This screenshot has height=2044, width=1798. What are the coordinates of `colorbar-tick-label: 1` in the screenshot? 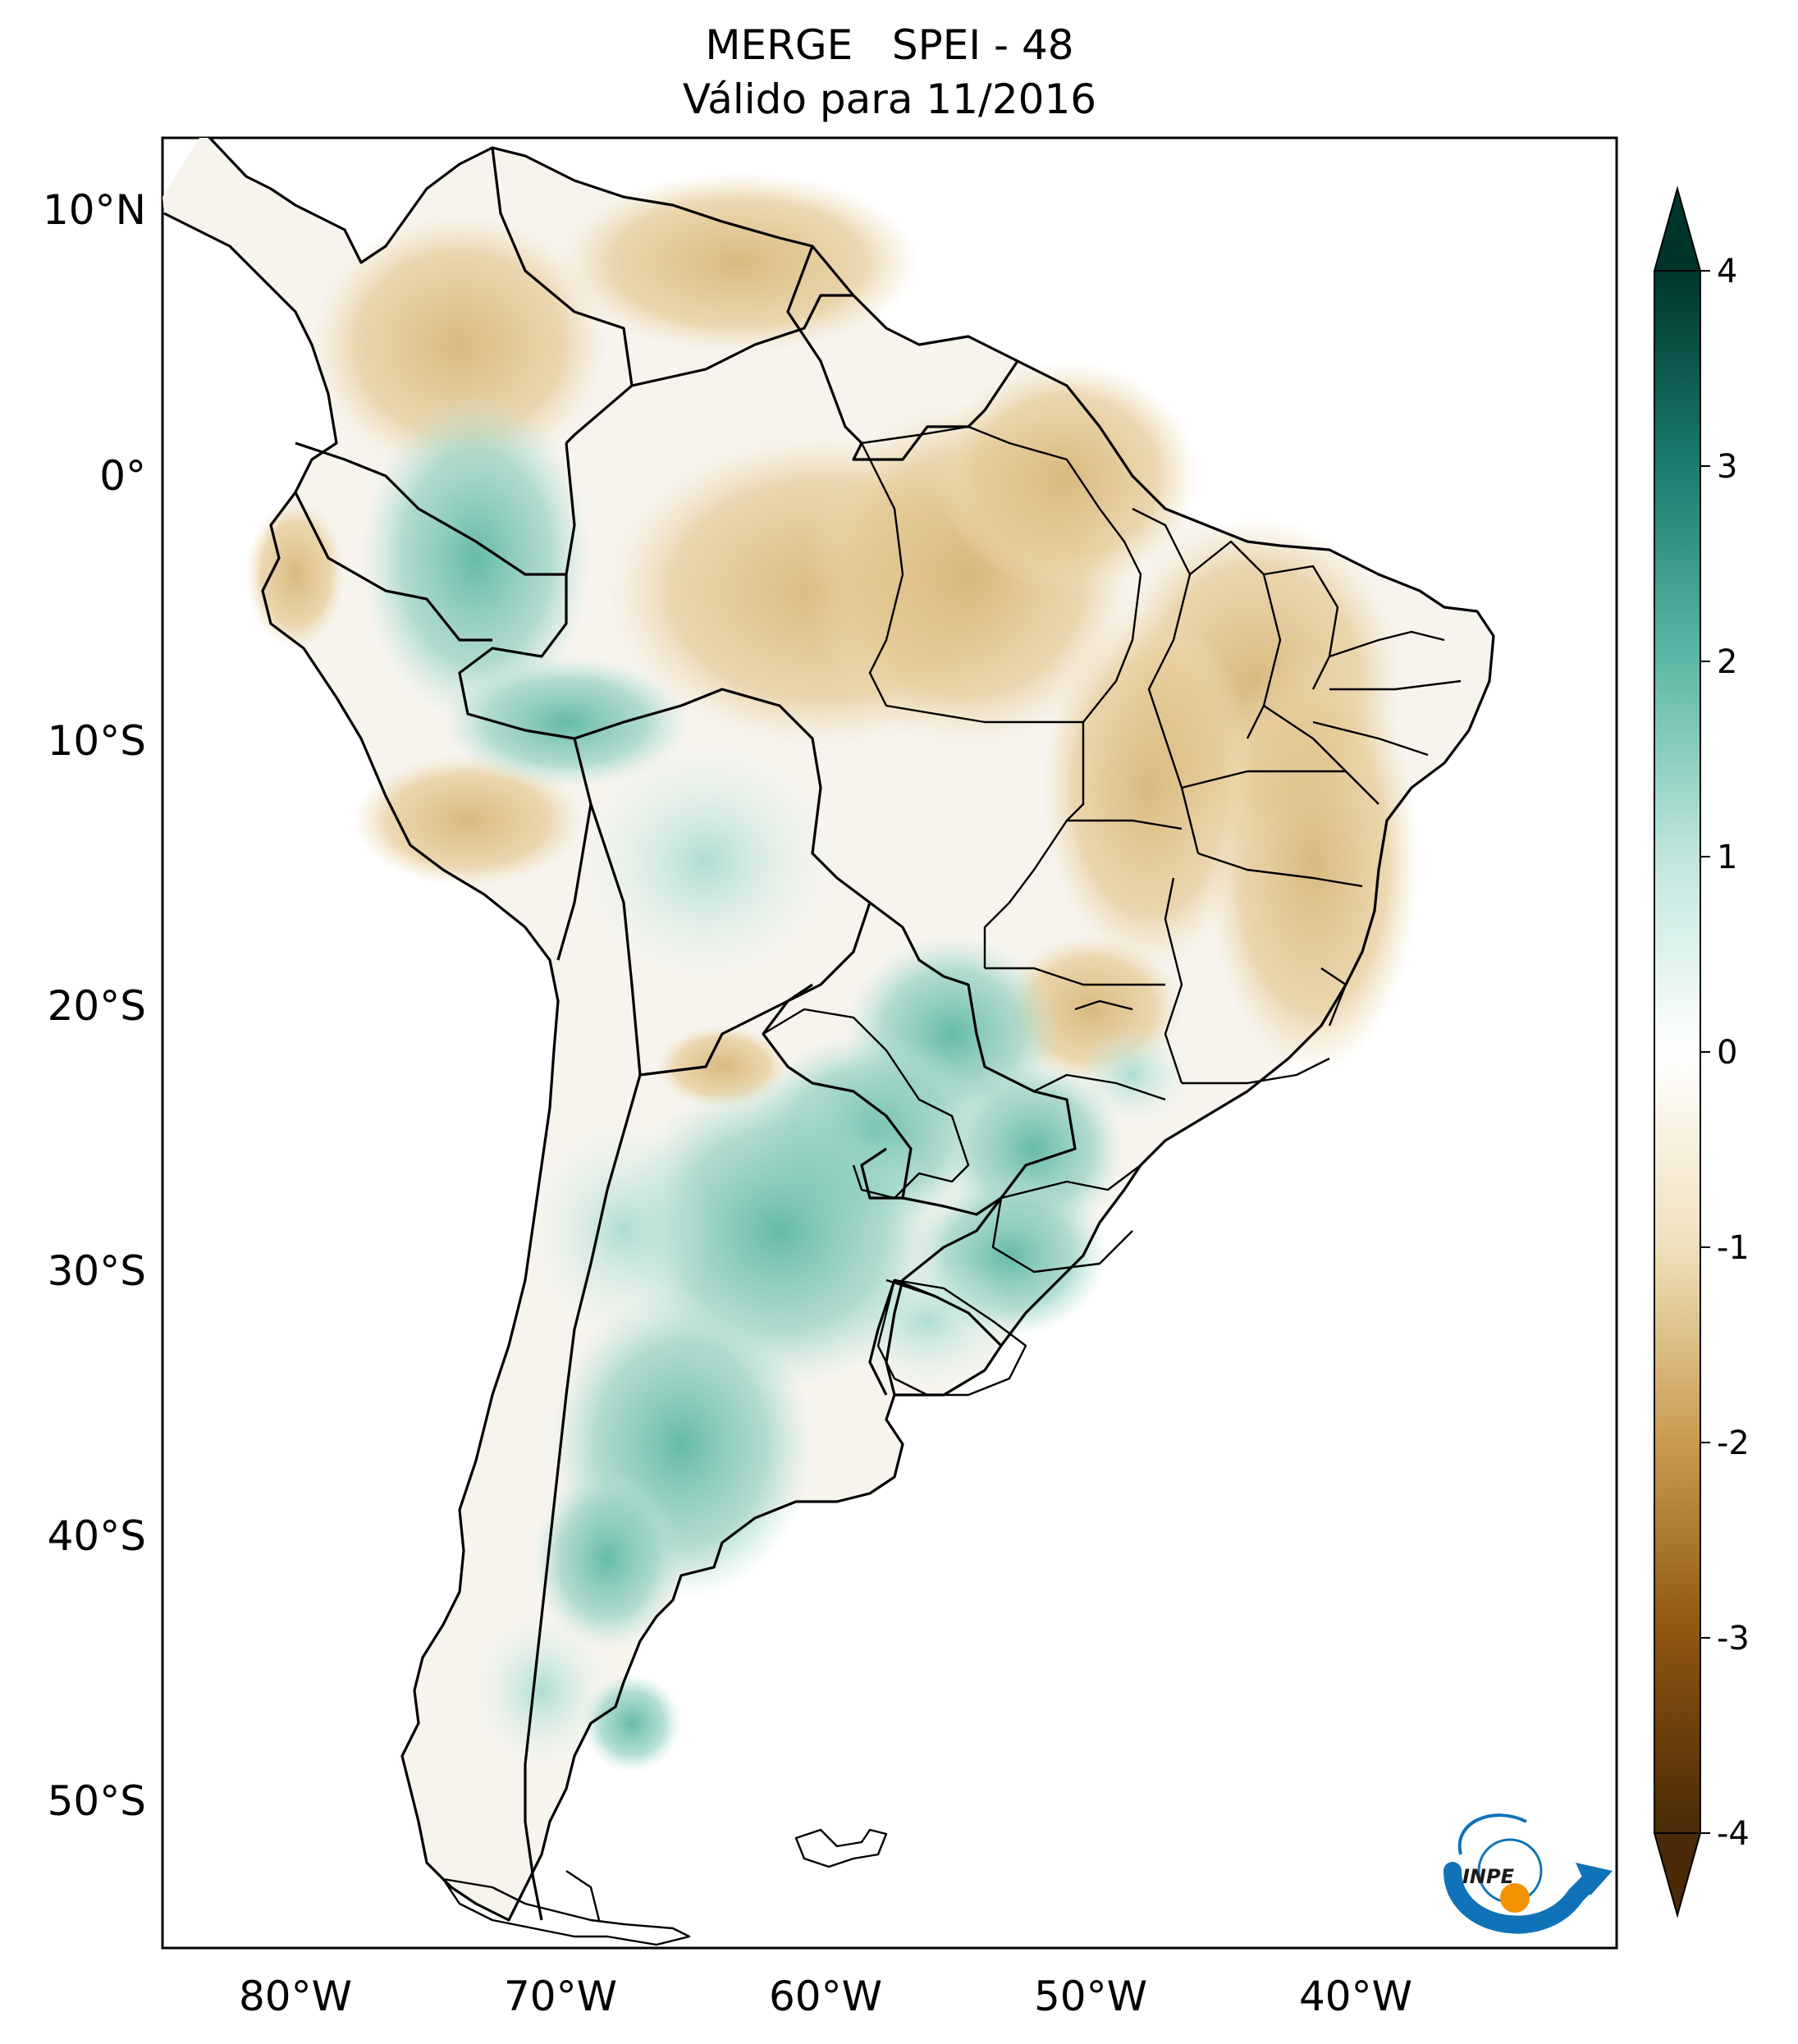 It's located at (1727, 858).